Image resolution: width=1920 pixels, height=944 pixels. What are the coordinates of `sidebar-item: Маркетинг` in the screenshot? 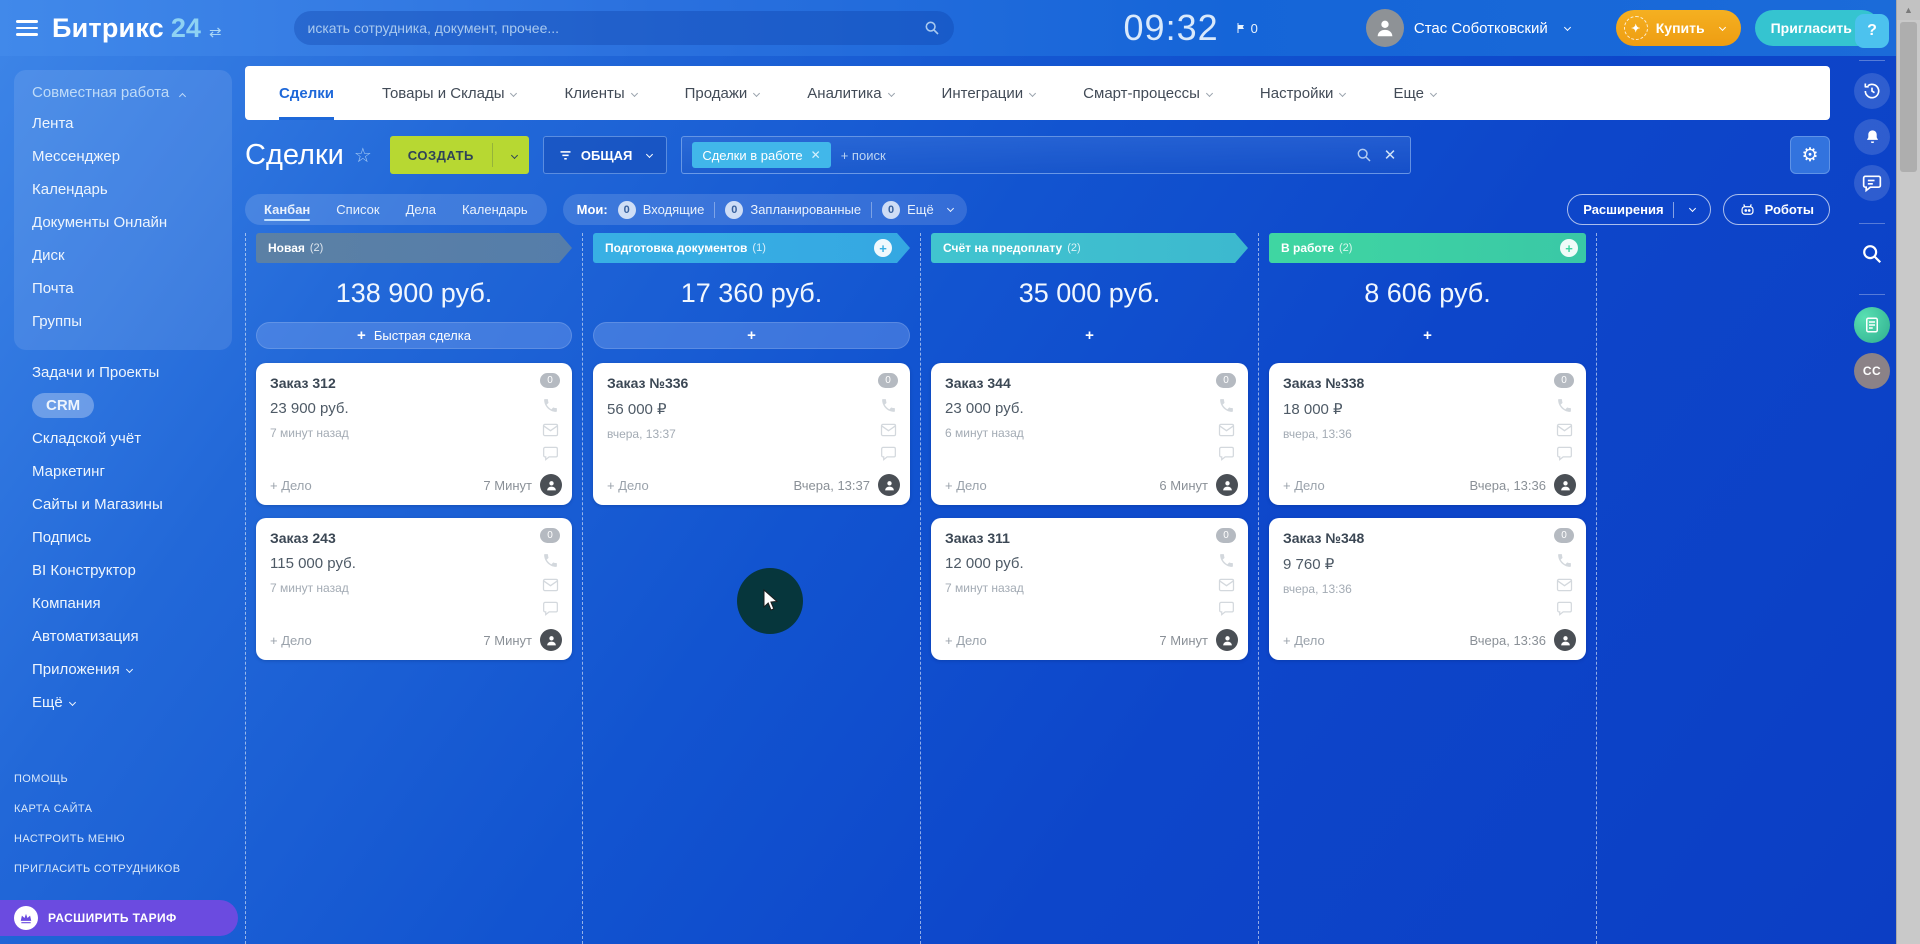 It's located at (68, 471).